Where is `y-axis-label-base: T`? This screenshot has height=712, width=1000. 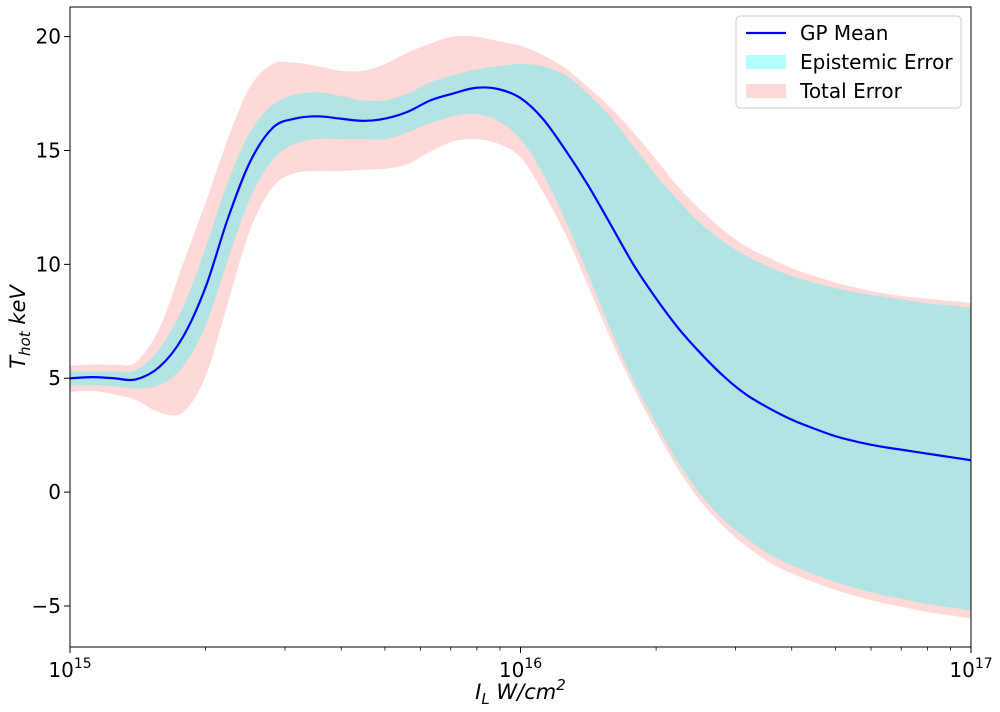
y-axis-label-base: T is located at coordinates (18, 361).